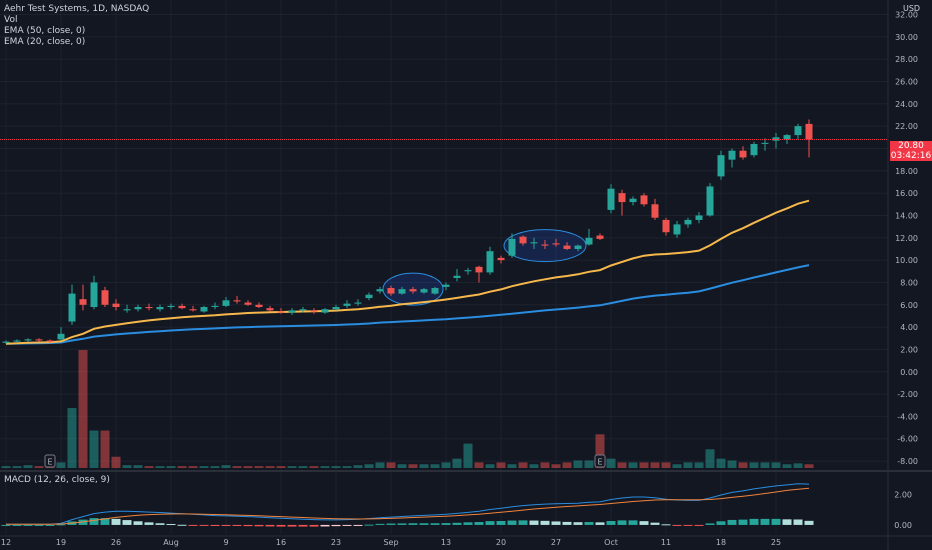  Describe the element at coordinates (77, 9) in the screenshot. I see `symbol-title: Aehr Test Systems, 1D, NASDAQ` at that location.